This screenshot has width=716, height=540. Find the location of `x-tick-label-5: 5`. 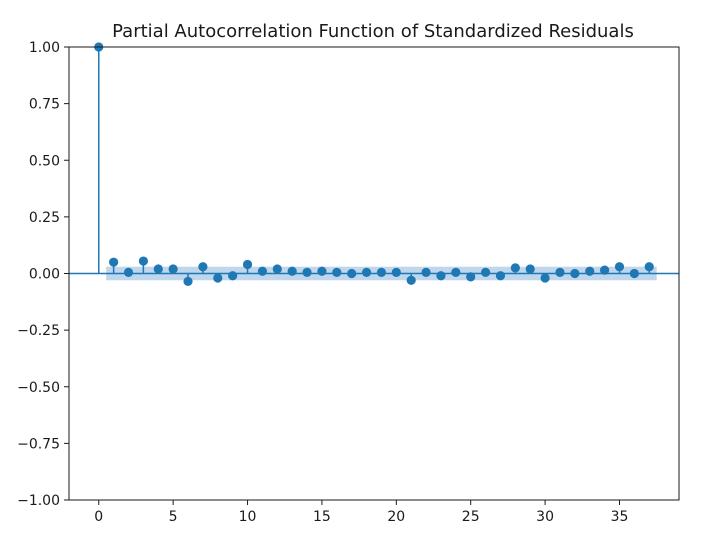

x-tick-label-5: 5 is located at coordinates (173, 517).